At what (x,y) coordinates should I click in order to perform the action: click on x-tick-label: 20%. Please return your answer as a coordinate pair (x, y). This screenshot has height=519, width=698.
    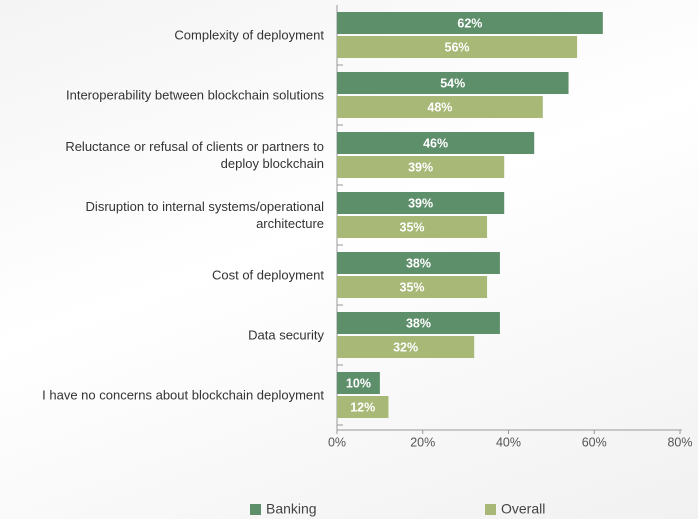
    Looking at the image, I should click on (422, 442).